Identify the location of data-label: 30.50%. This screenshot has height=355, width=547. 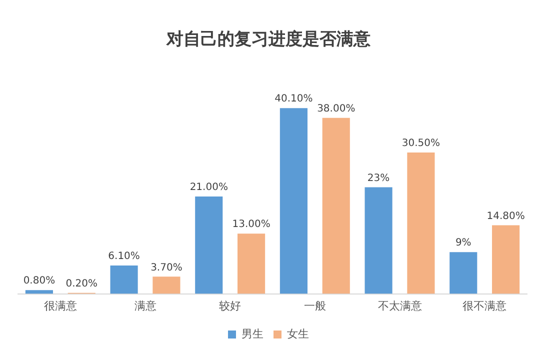
(421, 144).